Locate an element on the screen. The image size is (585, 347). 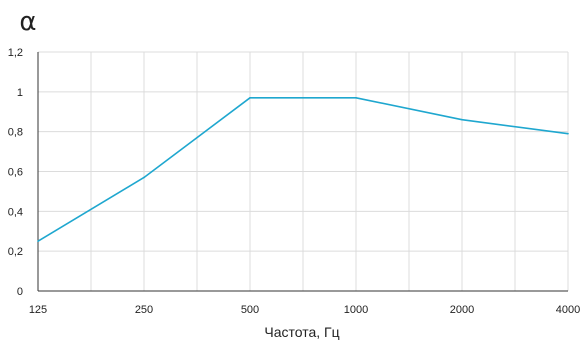
y-tick-label: 0,4 is located at coordinates (15, 212).